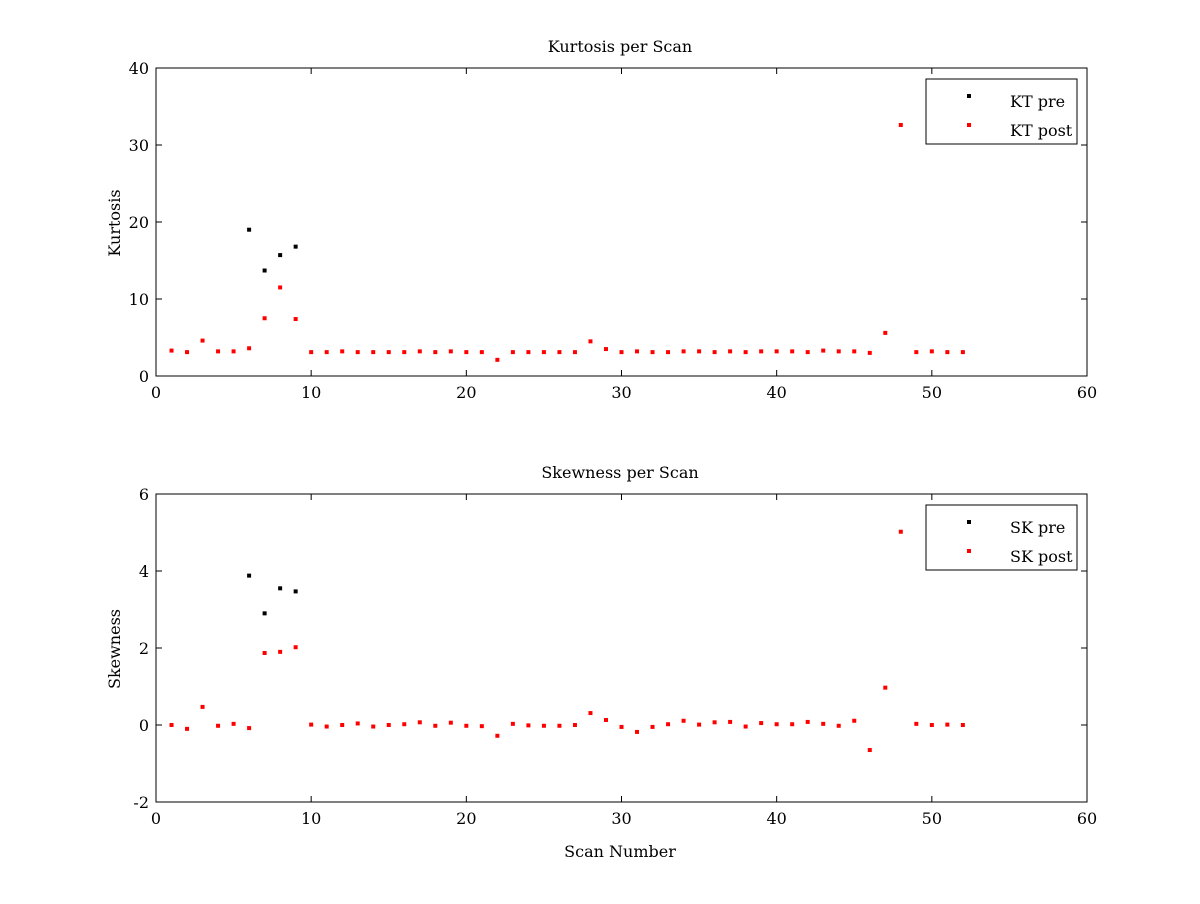 Image resolution: width=1200 pixels, height=904 pixels. I want to click on legend-marker-sk-pre, so click(969, 522).